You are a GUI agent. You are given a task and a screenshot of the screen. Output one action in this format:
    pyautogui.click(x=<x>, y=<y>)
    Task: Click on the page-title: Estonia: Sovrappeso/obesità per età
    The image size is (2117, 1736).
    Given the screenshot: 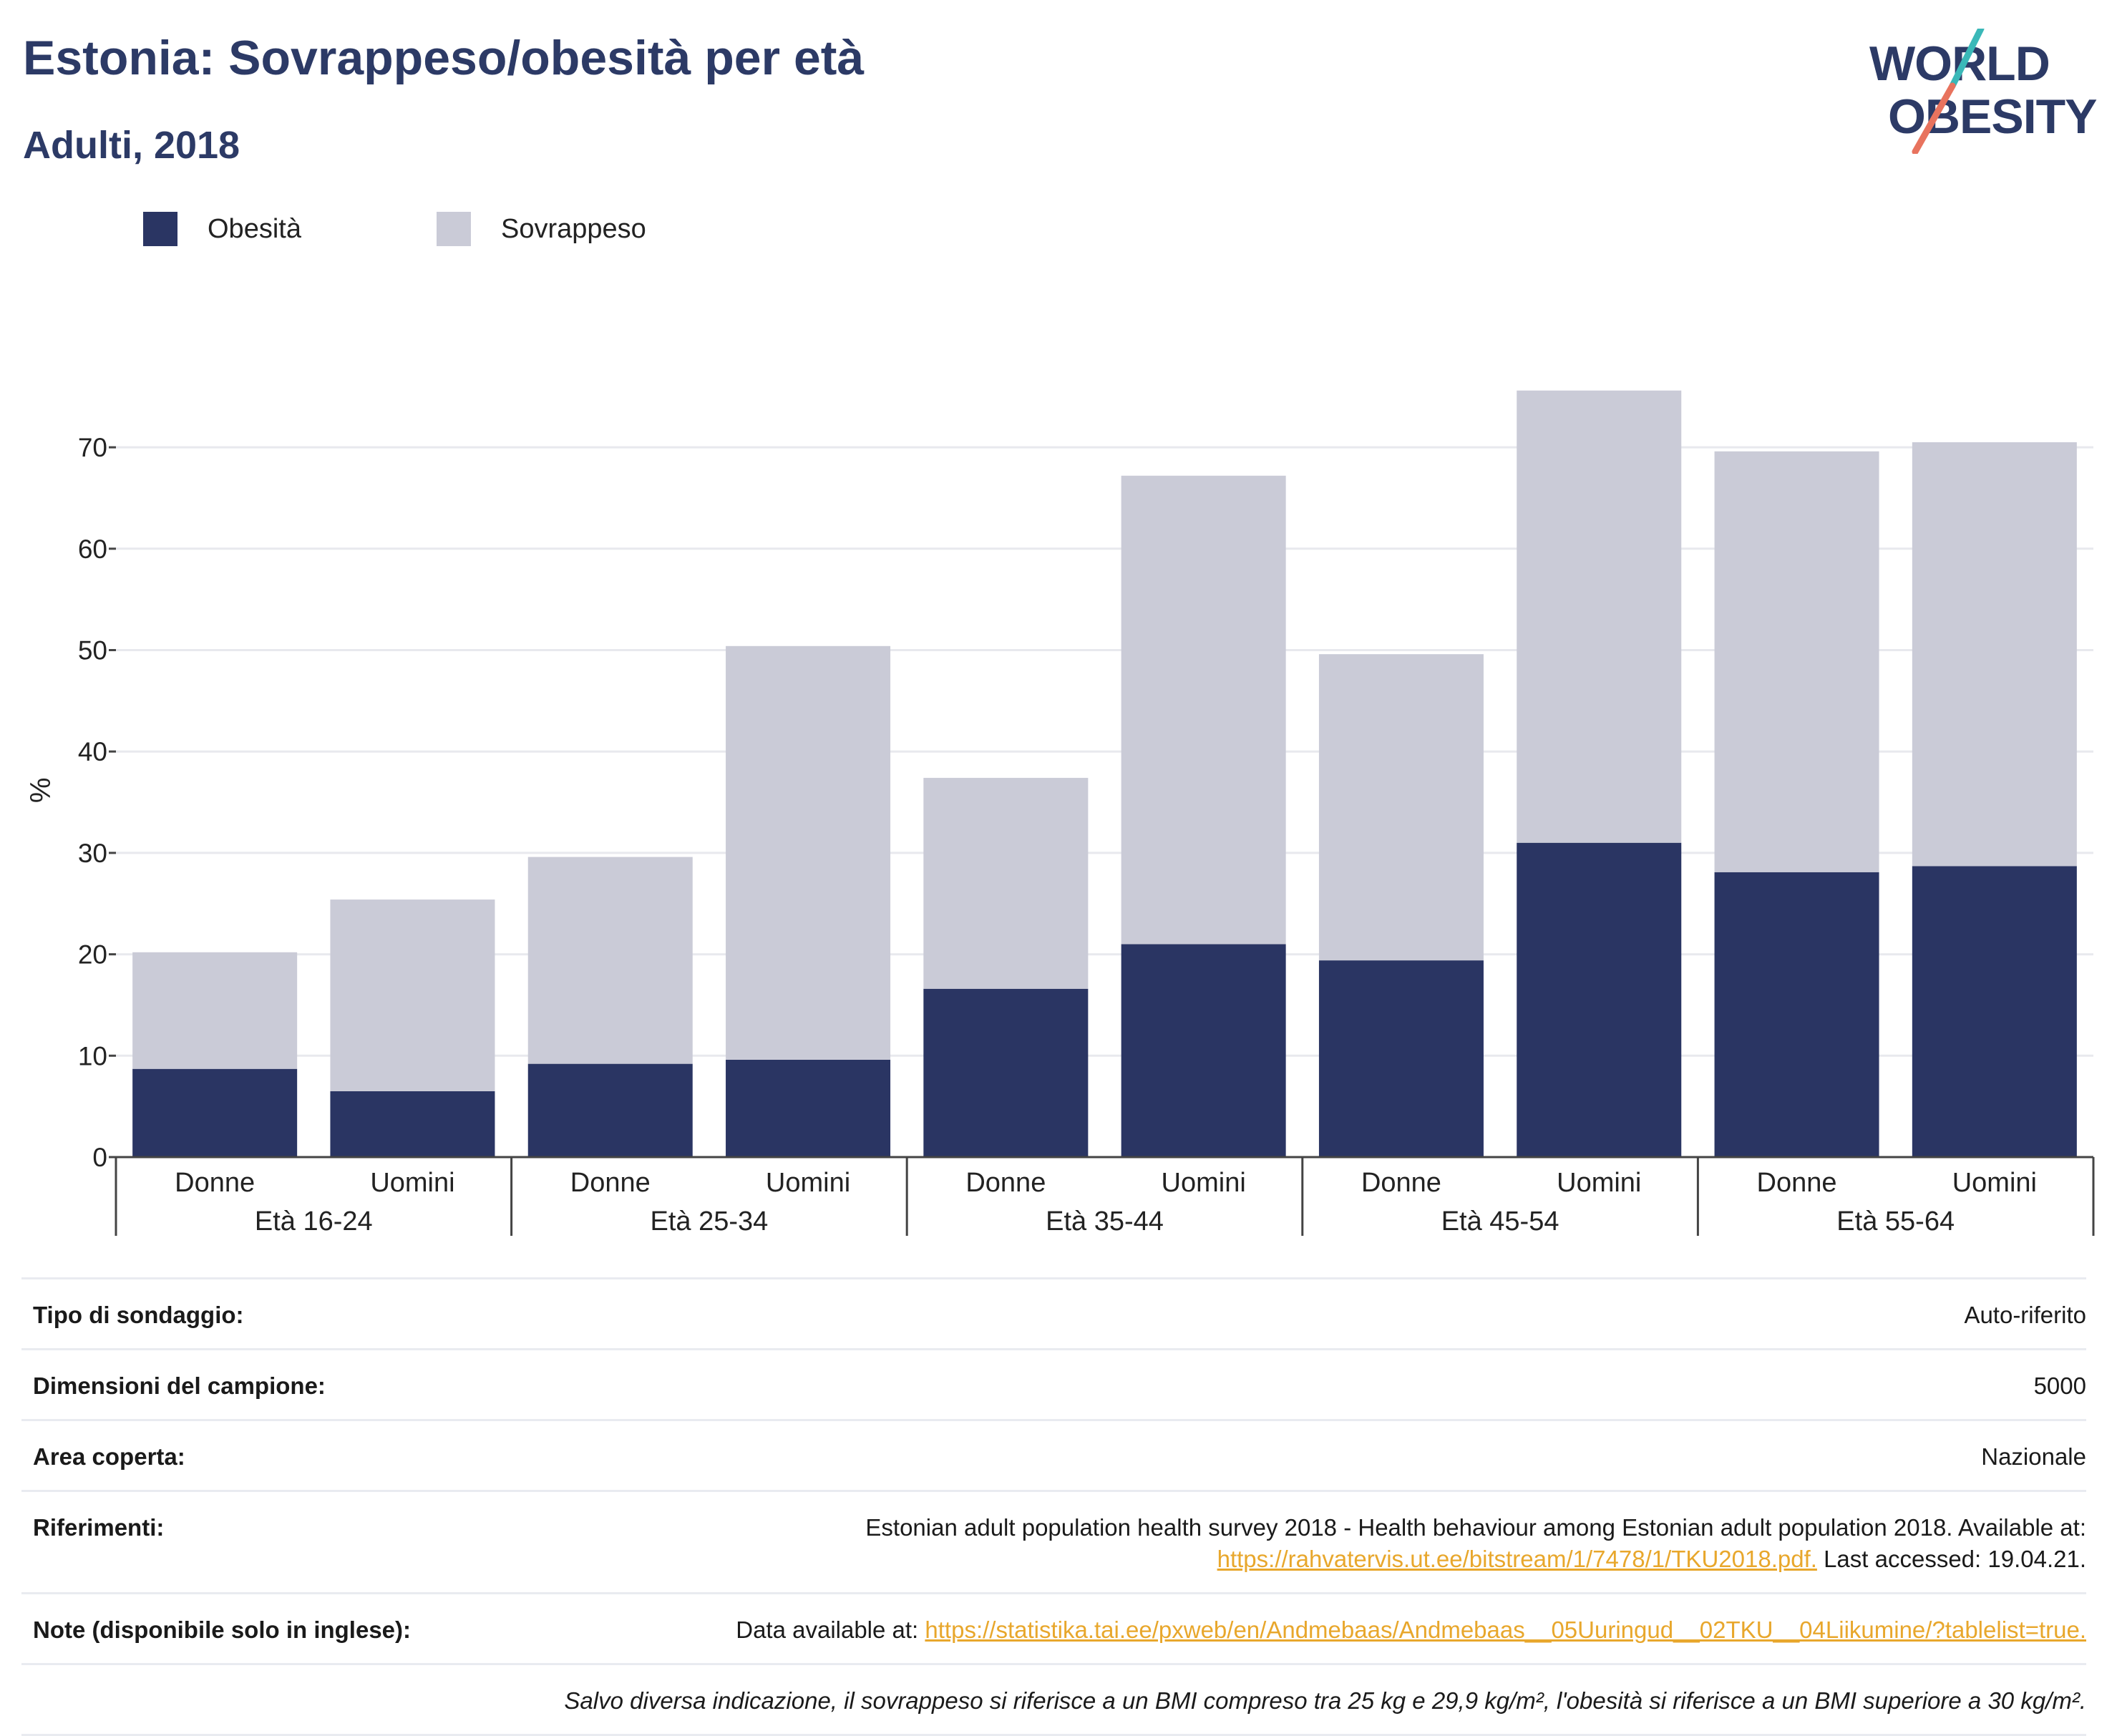 What is the action you would take?
    pyautogui.click(x=444, y=58)
    